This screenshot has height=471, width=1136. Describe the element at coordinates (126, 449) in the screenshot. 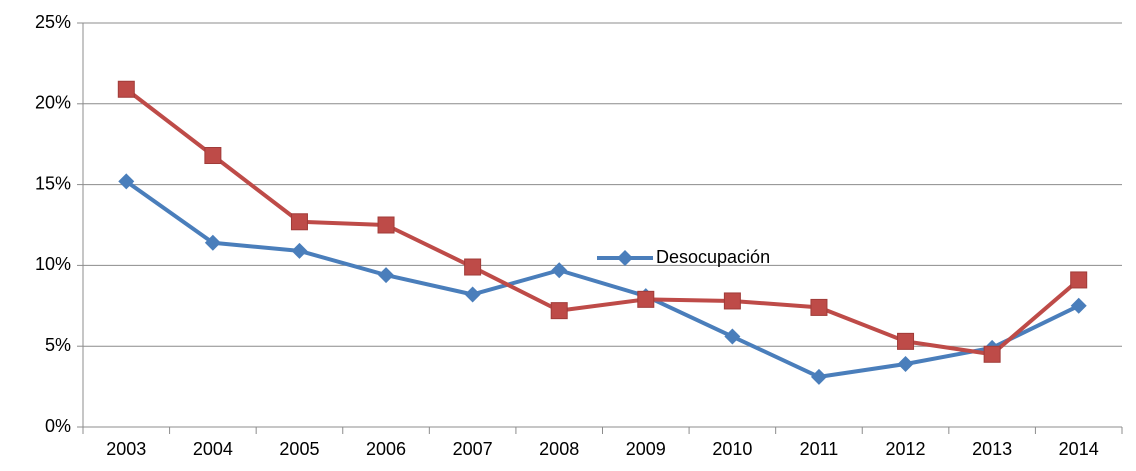

I see `x-tick-label: 2003` at that location.